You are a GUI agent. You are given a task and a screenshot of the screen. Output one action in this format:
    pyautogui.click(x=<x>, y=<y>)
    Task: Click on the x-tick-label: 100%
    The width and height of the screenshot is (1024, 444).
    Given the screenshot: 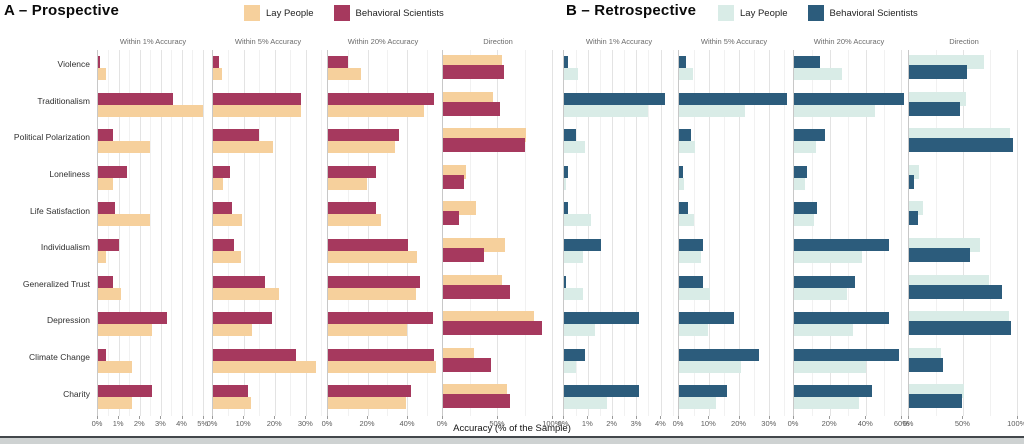 What is the action you would take?
    pyautogui.click(x=1015, y=423)
    